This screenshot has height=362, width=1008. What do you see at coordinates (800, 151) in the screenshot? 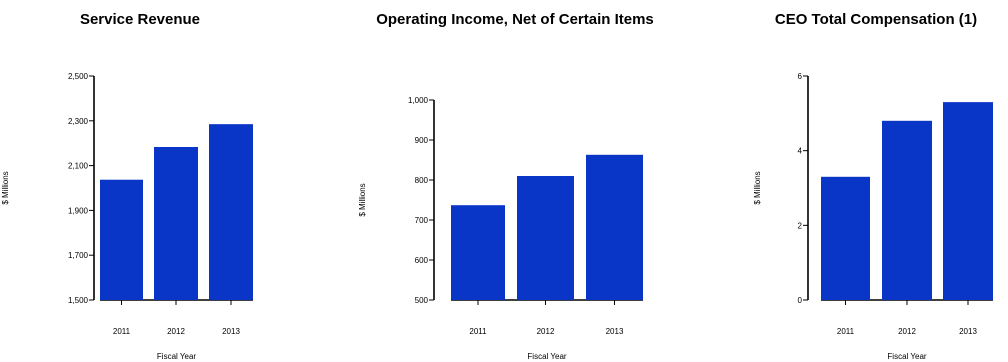
I see `y-tick-label: 4` at bounding box center [800, 151].